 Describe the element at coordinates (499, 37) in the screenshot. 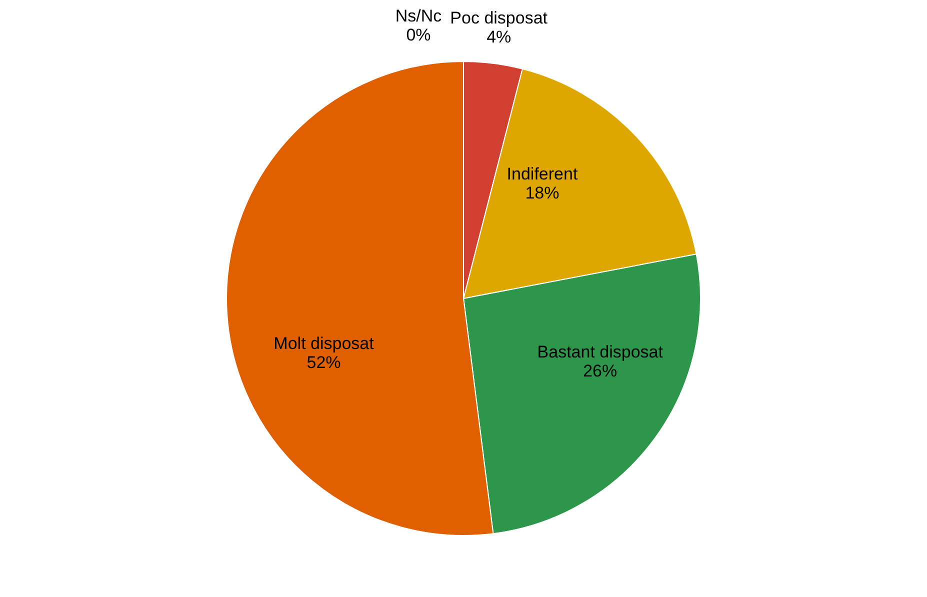

I see `data-label: 4%` at that location.